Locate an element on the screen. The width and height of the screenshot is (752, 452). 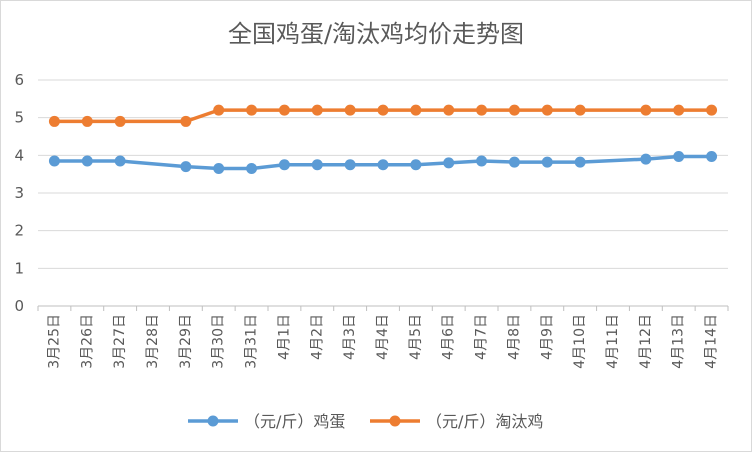
x-tick-label: 4月8日 is located at coordinates (514, 337).